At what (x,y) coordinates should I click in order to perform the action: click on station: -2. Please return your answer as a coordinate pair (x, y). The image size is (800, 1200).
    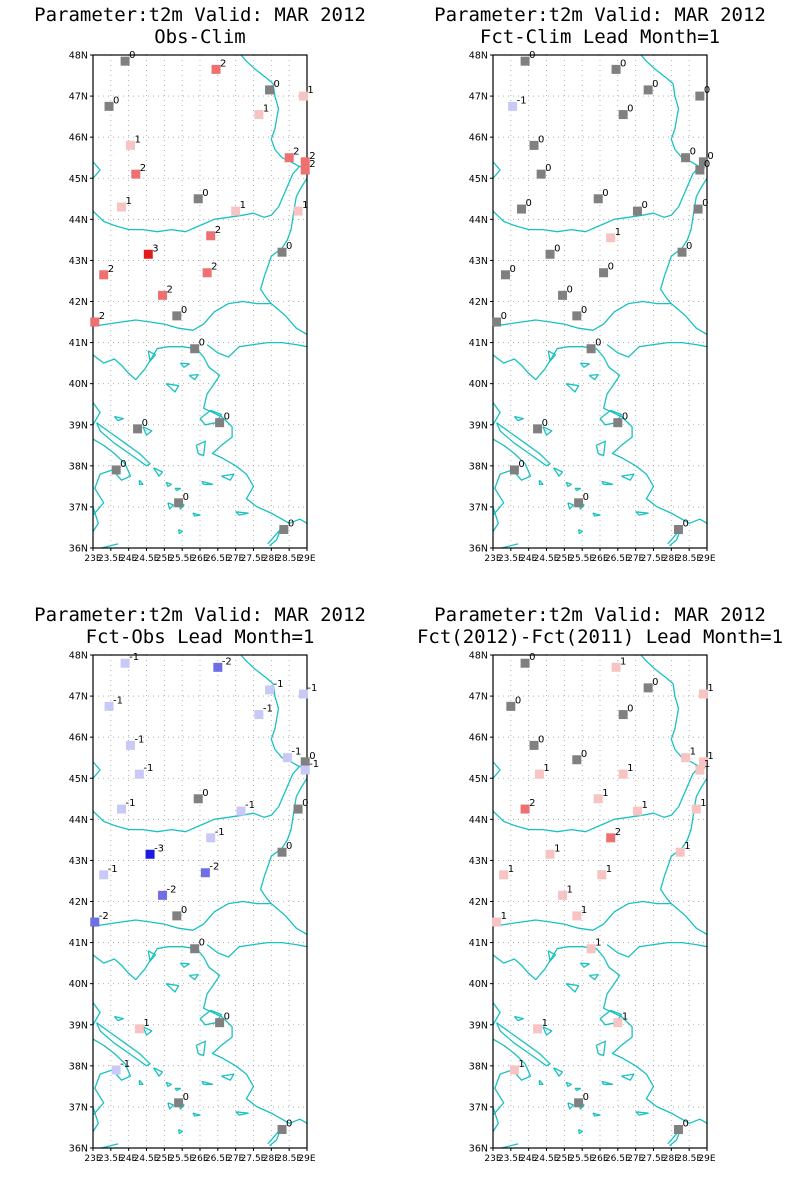
    Looking at the image, I should click on (222, 664).